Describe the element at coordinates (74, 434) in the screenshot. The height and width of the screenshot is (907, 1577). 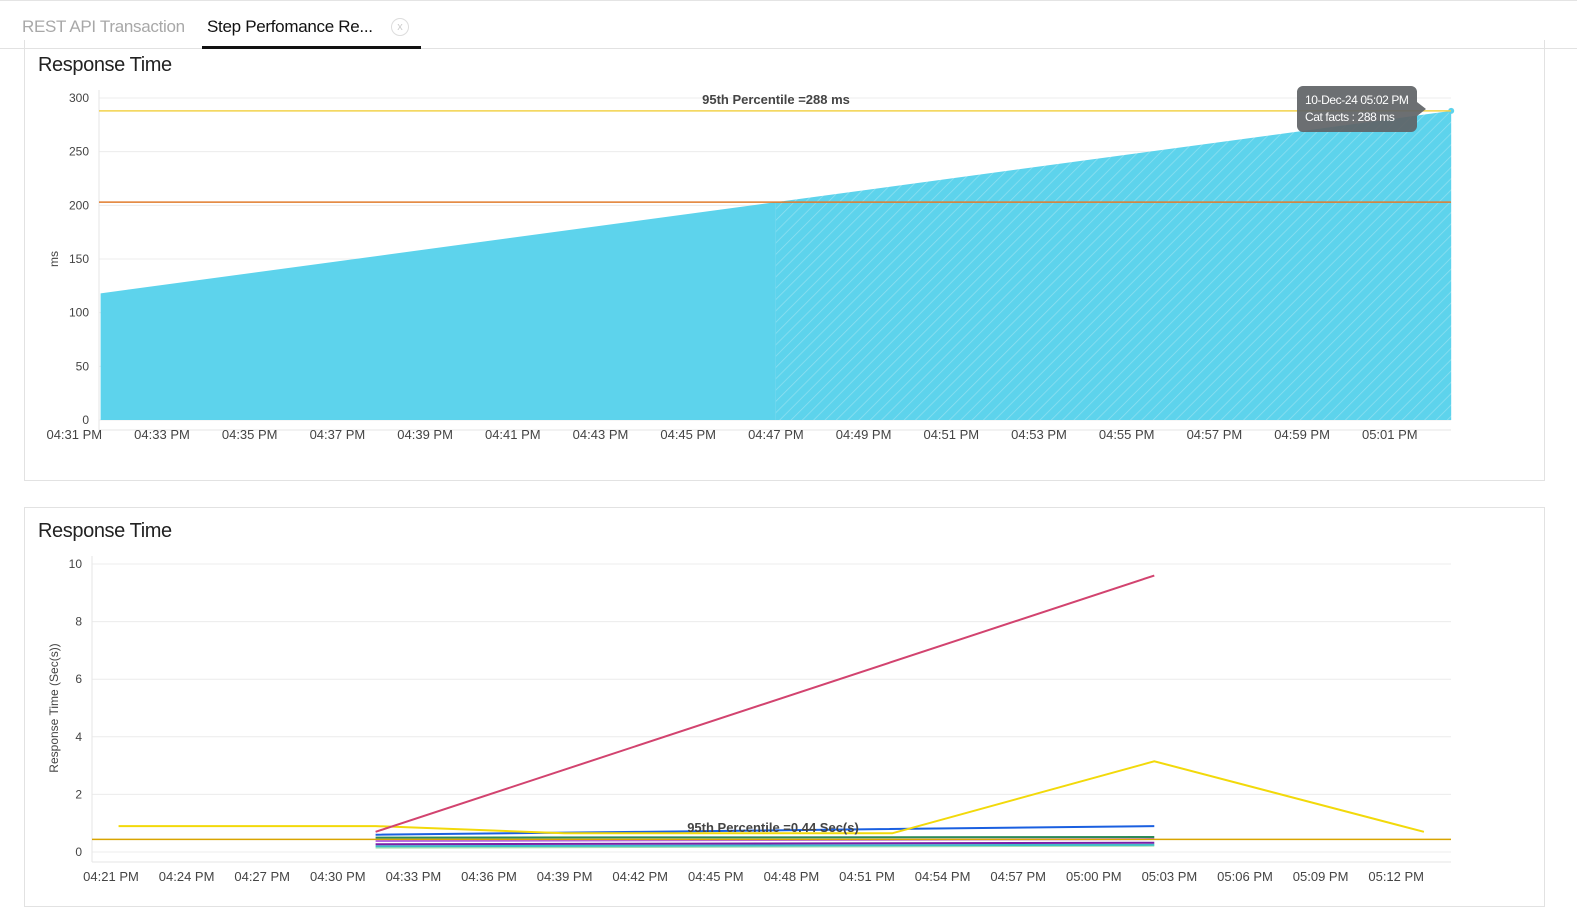
I see `x-tick-label: 04:31 PM` at that location.